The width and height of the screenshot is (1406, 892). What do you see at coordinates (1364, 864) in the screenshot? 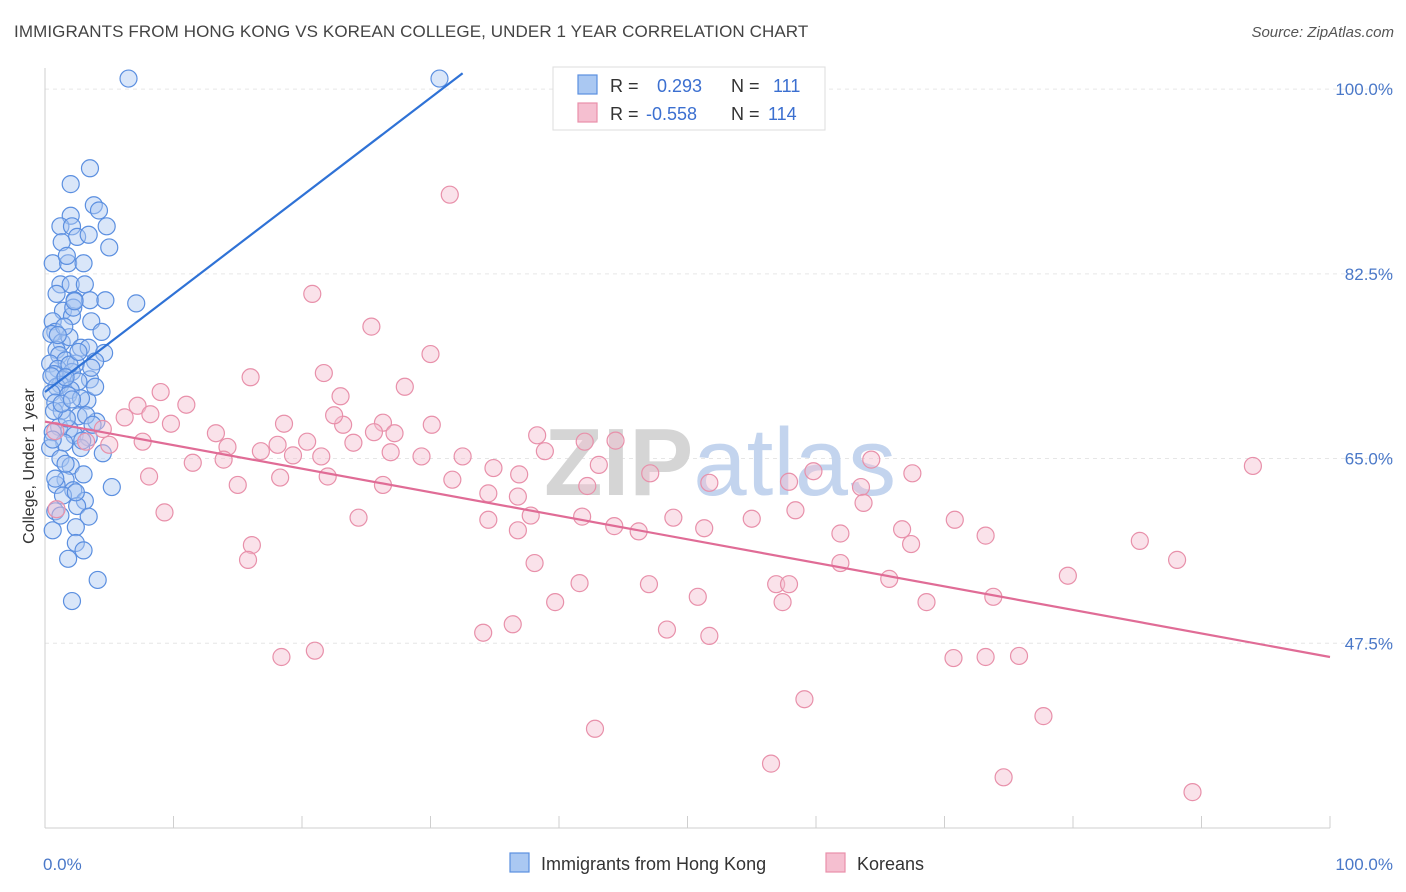
I see `x-tick-label-1: 100.0%` at bounding box center [1364, 864].